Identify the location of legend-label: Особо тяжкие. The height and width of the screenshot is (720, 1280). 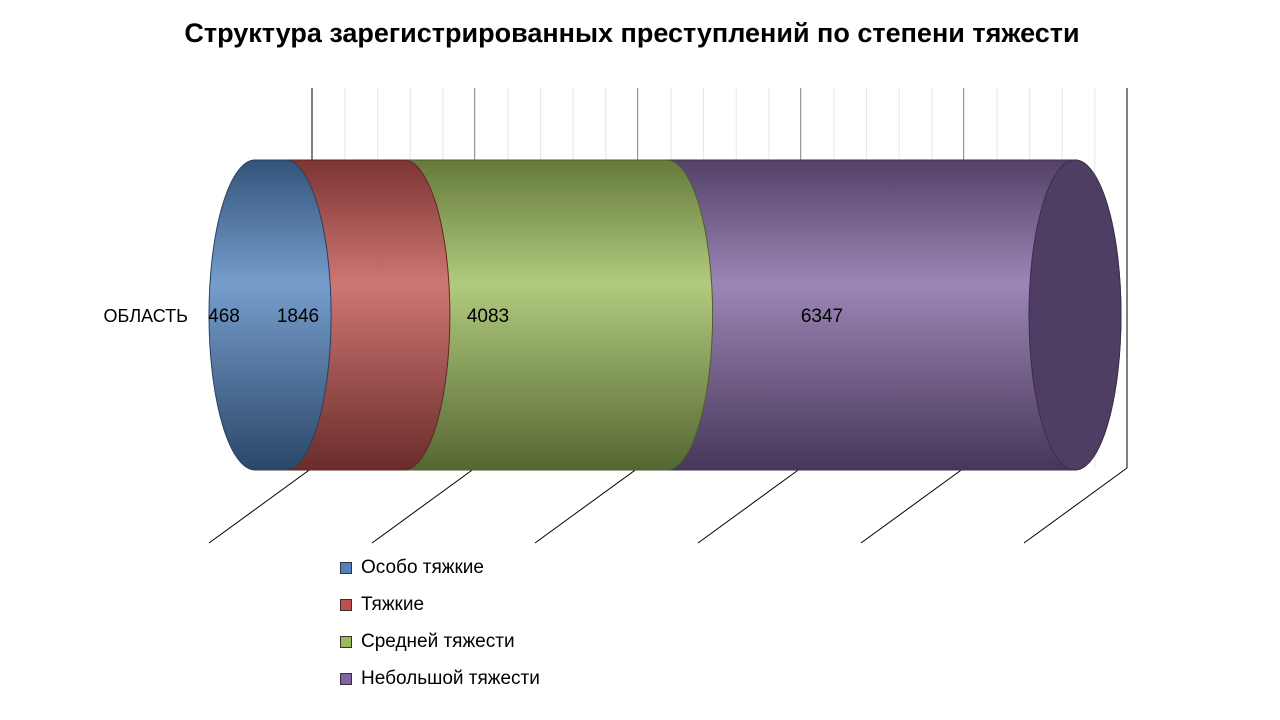
(422, 567).